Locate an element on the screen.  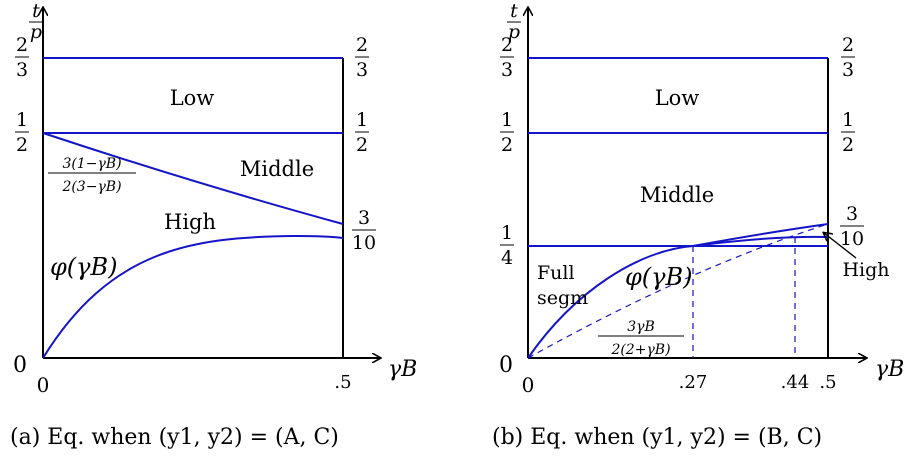
x-tick-44: .44 is located at coordinates (795, 382).